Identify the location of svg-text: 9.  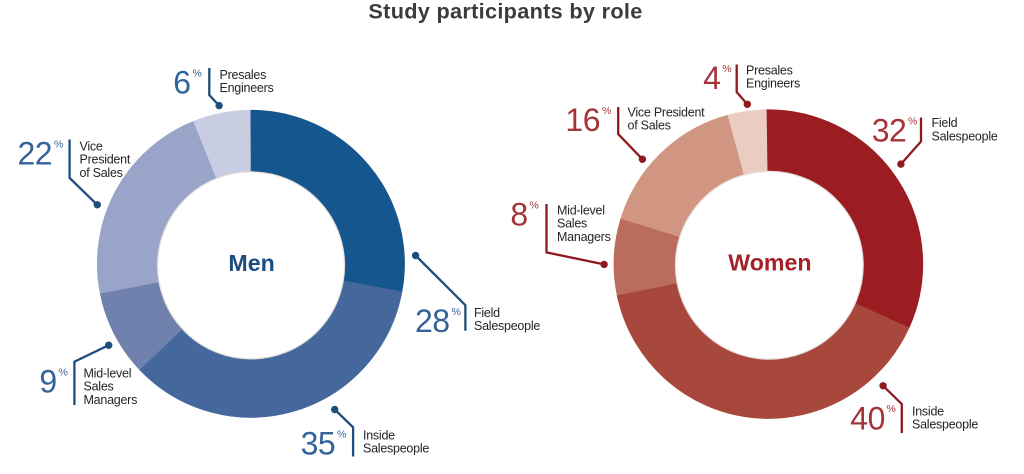
(47, 382).